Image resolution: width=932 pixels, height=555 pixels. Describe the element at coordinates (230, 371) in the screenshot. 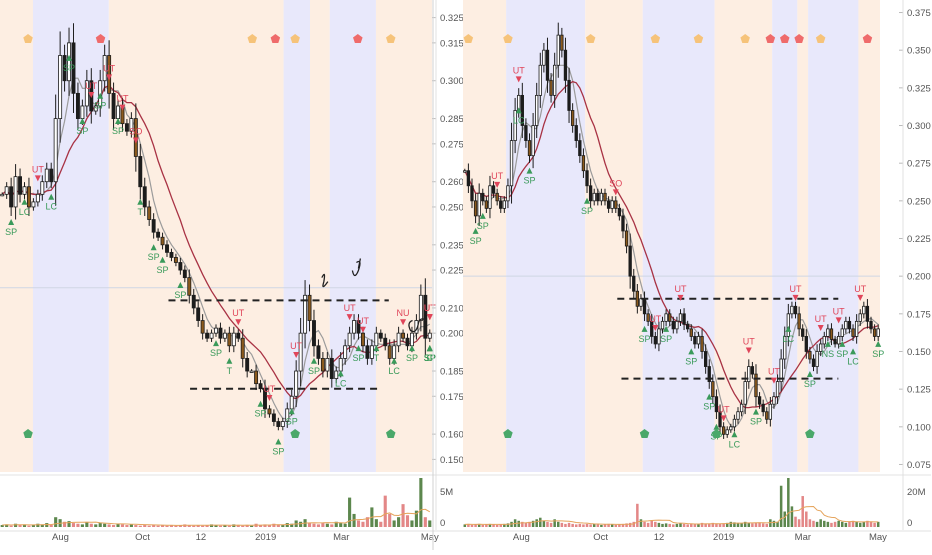

I see `signal-label-green: T` at that location.